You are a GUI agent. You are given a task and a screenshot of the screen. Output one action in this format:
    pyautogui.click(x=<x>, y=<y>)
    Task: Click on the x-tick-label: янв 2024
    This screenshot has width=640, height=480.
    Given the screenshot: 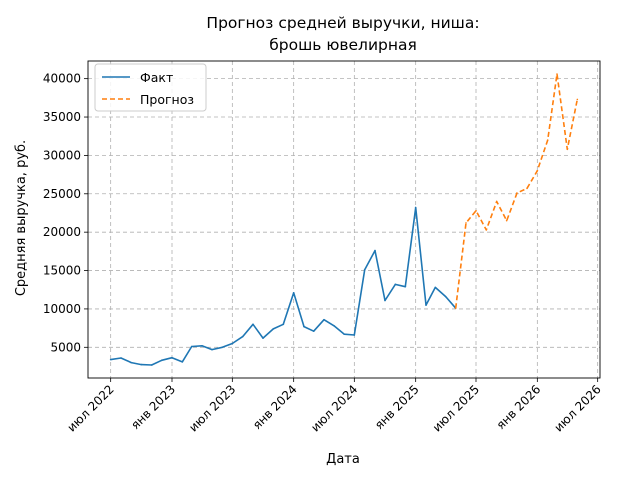 What is the action you would take?
    pyautogui.click(x=275, y=407)
    